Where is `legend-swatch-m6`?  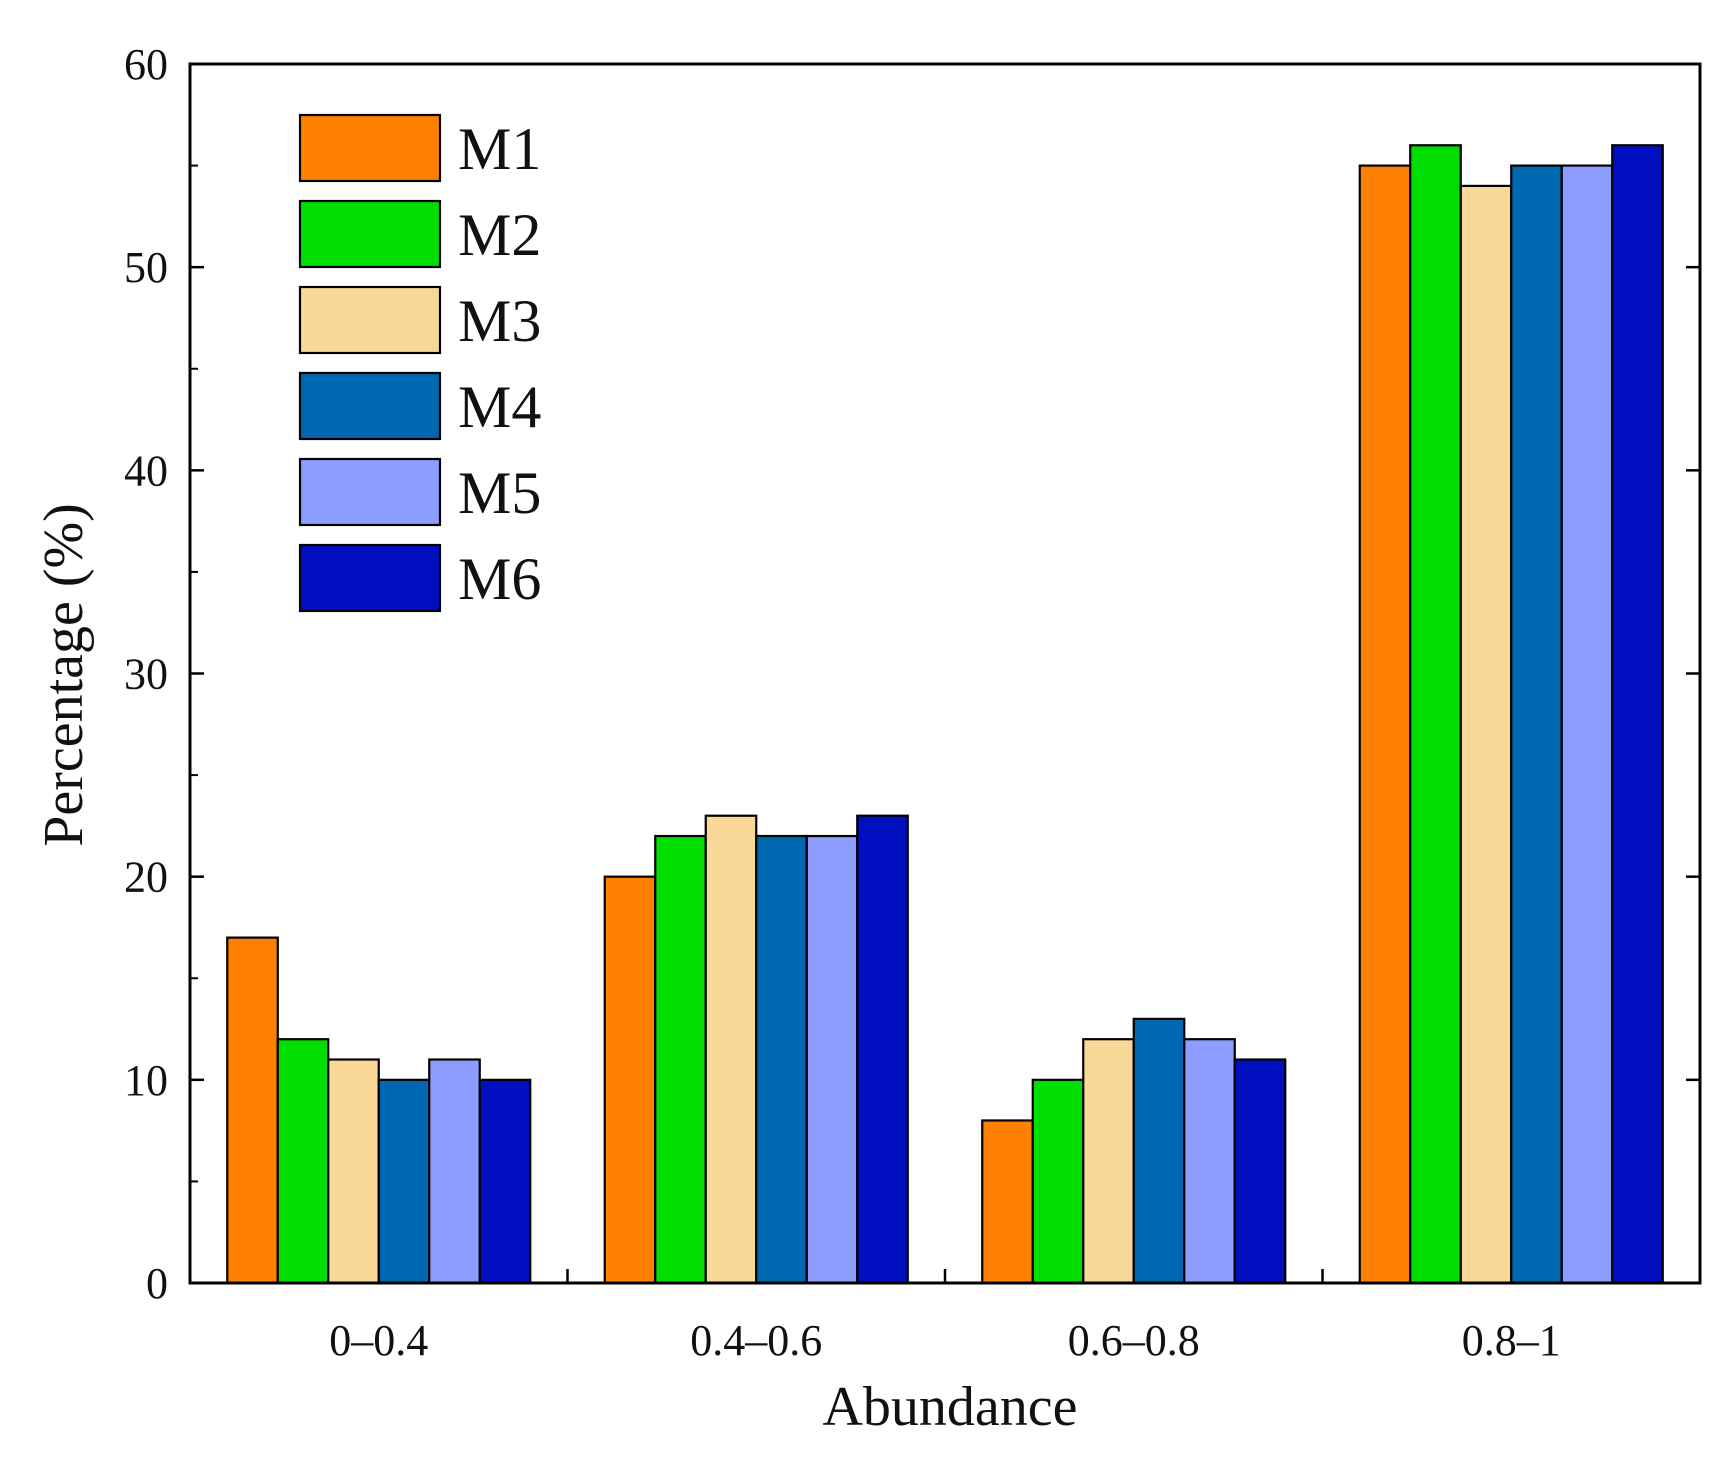
legend-swatch-m6 is located at coordinates (370, 578).